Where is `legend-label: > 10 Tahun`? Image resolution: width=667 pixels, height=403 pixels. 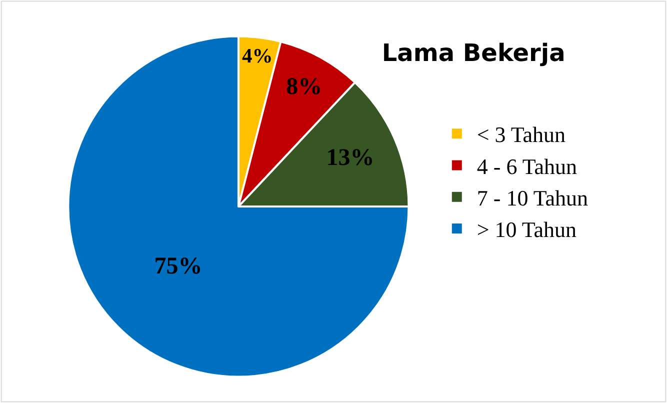
legend-label: > 10 Tahun is located at coordinates (526, 229).